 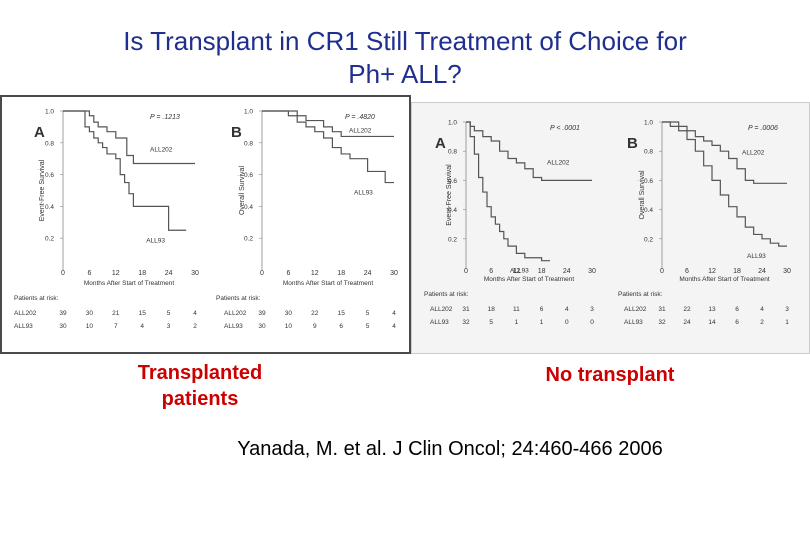 What do you see at coordinates (165, 117) in the screenshot?
I see `p-value: P = .1213` at bounding box center [165, 117].